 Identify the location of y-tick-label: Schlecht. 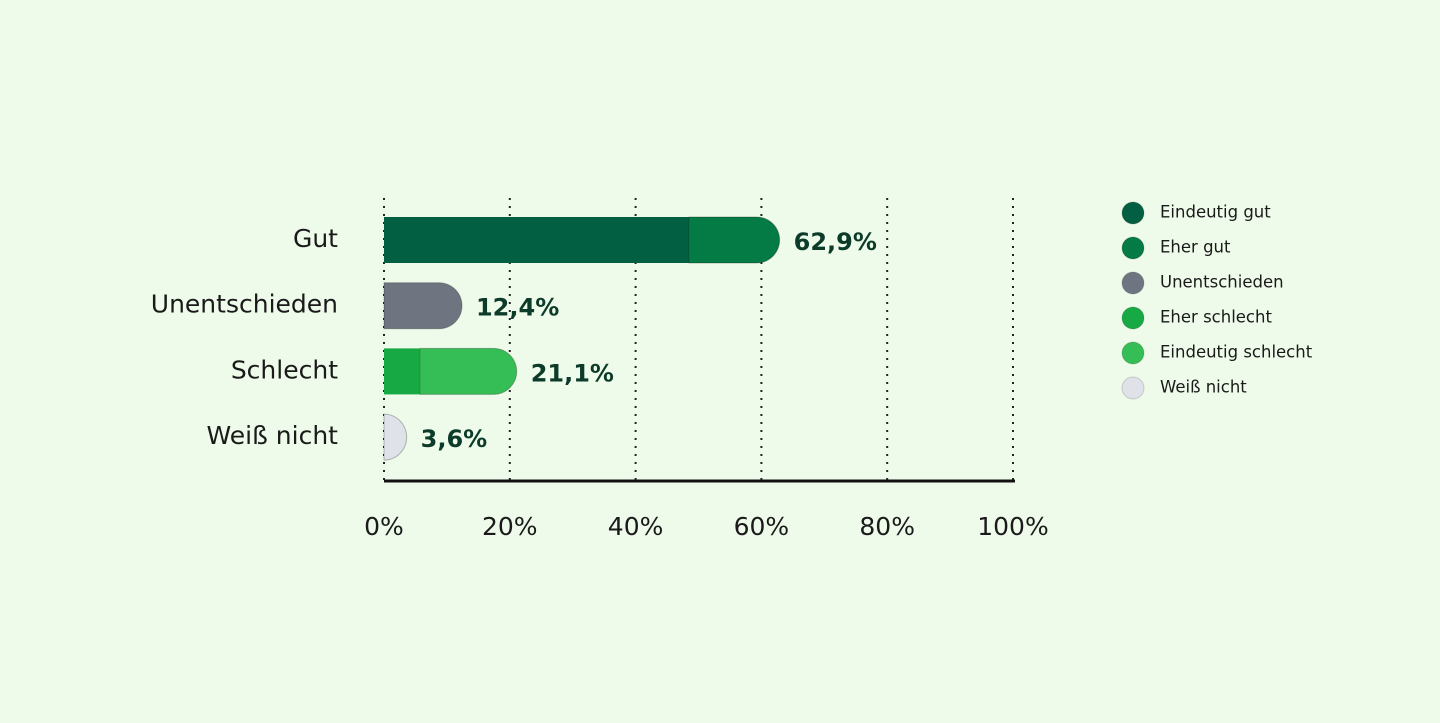
(284, 369).